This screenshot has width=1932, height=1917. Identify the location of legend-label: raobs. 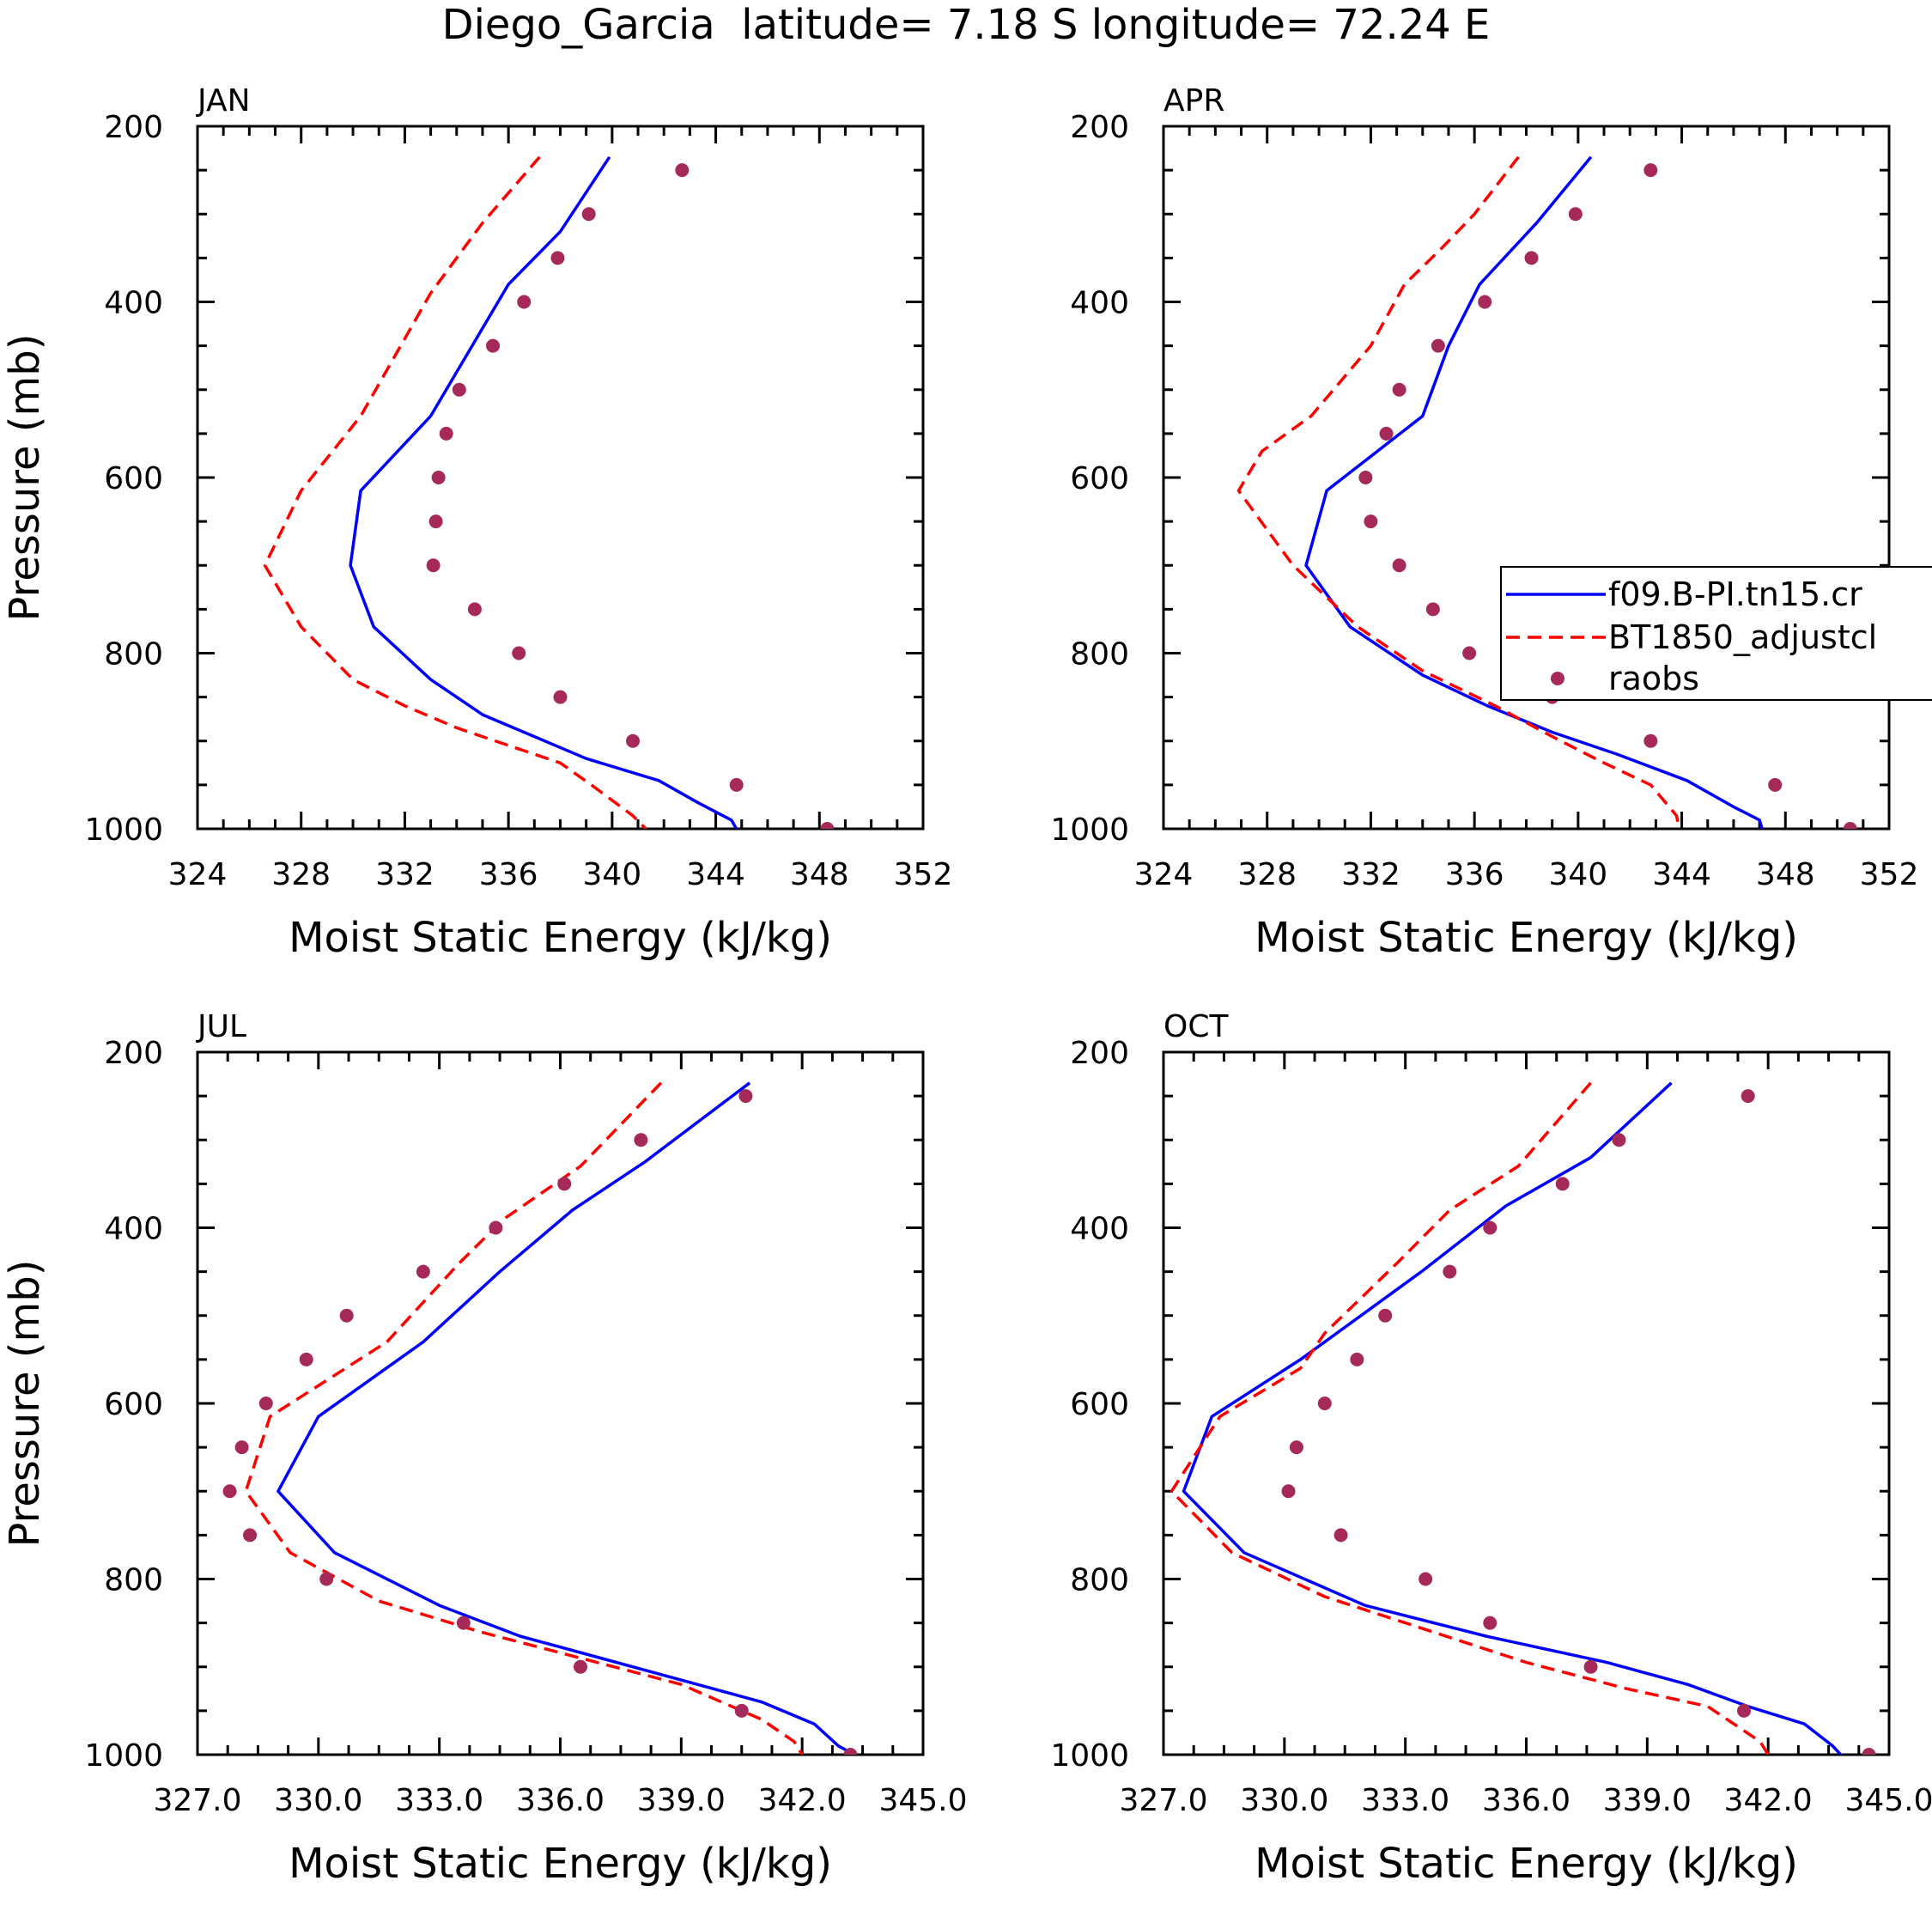
(1653, 678).